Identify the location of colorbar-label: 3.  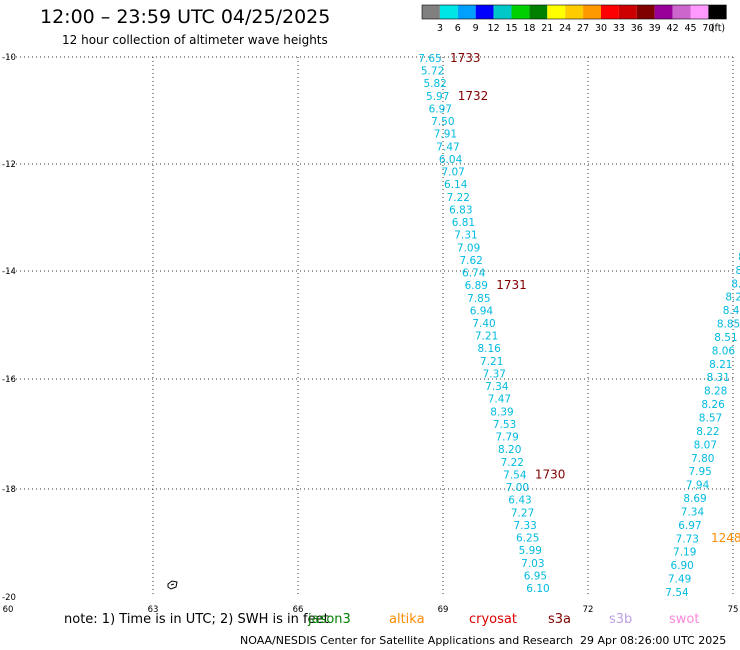
(440, 28).